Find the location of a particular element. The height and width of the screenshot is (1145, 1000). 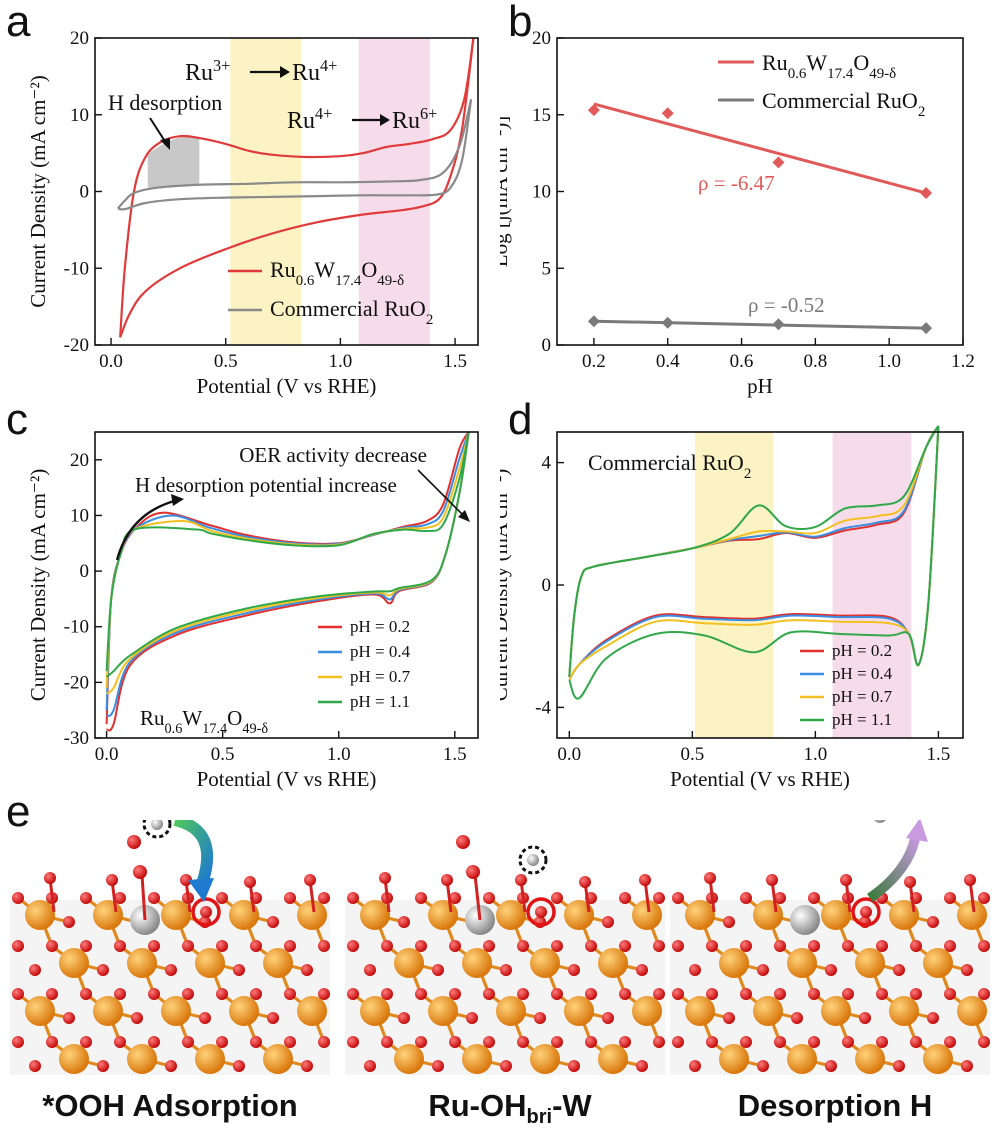

a-legend-label-0-part: 49-δ is located at coordinates (390, 281).